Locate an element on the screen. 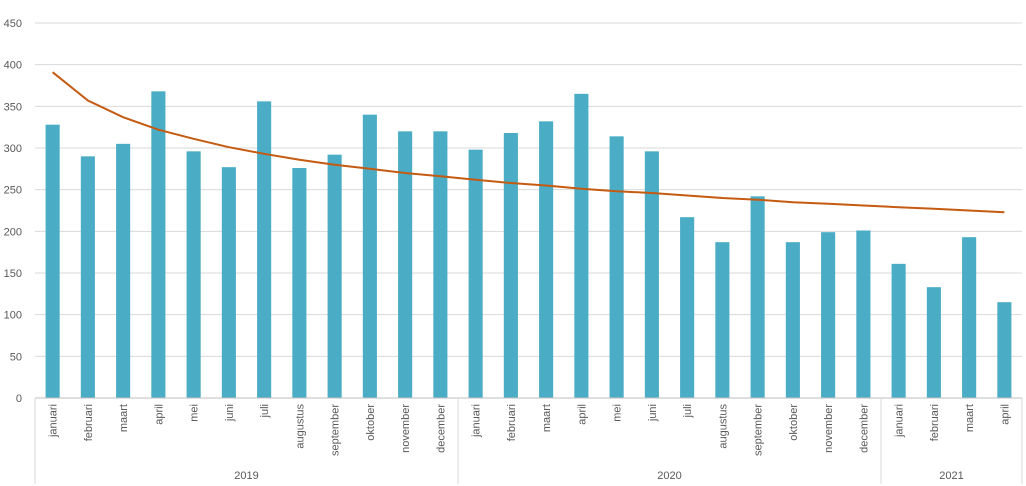 The width and height of the screenshot is (1026, 486). year-label: 2019 is located at coordinates (246, 476).